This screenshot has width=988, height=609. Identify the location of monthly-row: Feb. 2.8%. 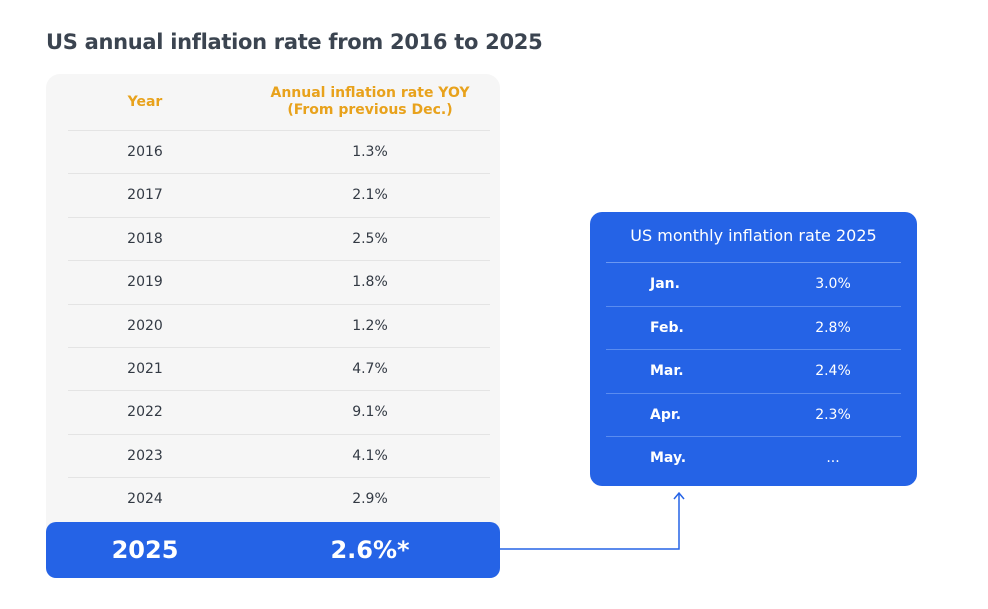
(753, 328).